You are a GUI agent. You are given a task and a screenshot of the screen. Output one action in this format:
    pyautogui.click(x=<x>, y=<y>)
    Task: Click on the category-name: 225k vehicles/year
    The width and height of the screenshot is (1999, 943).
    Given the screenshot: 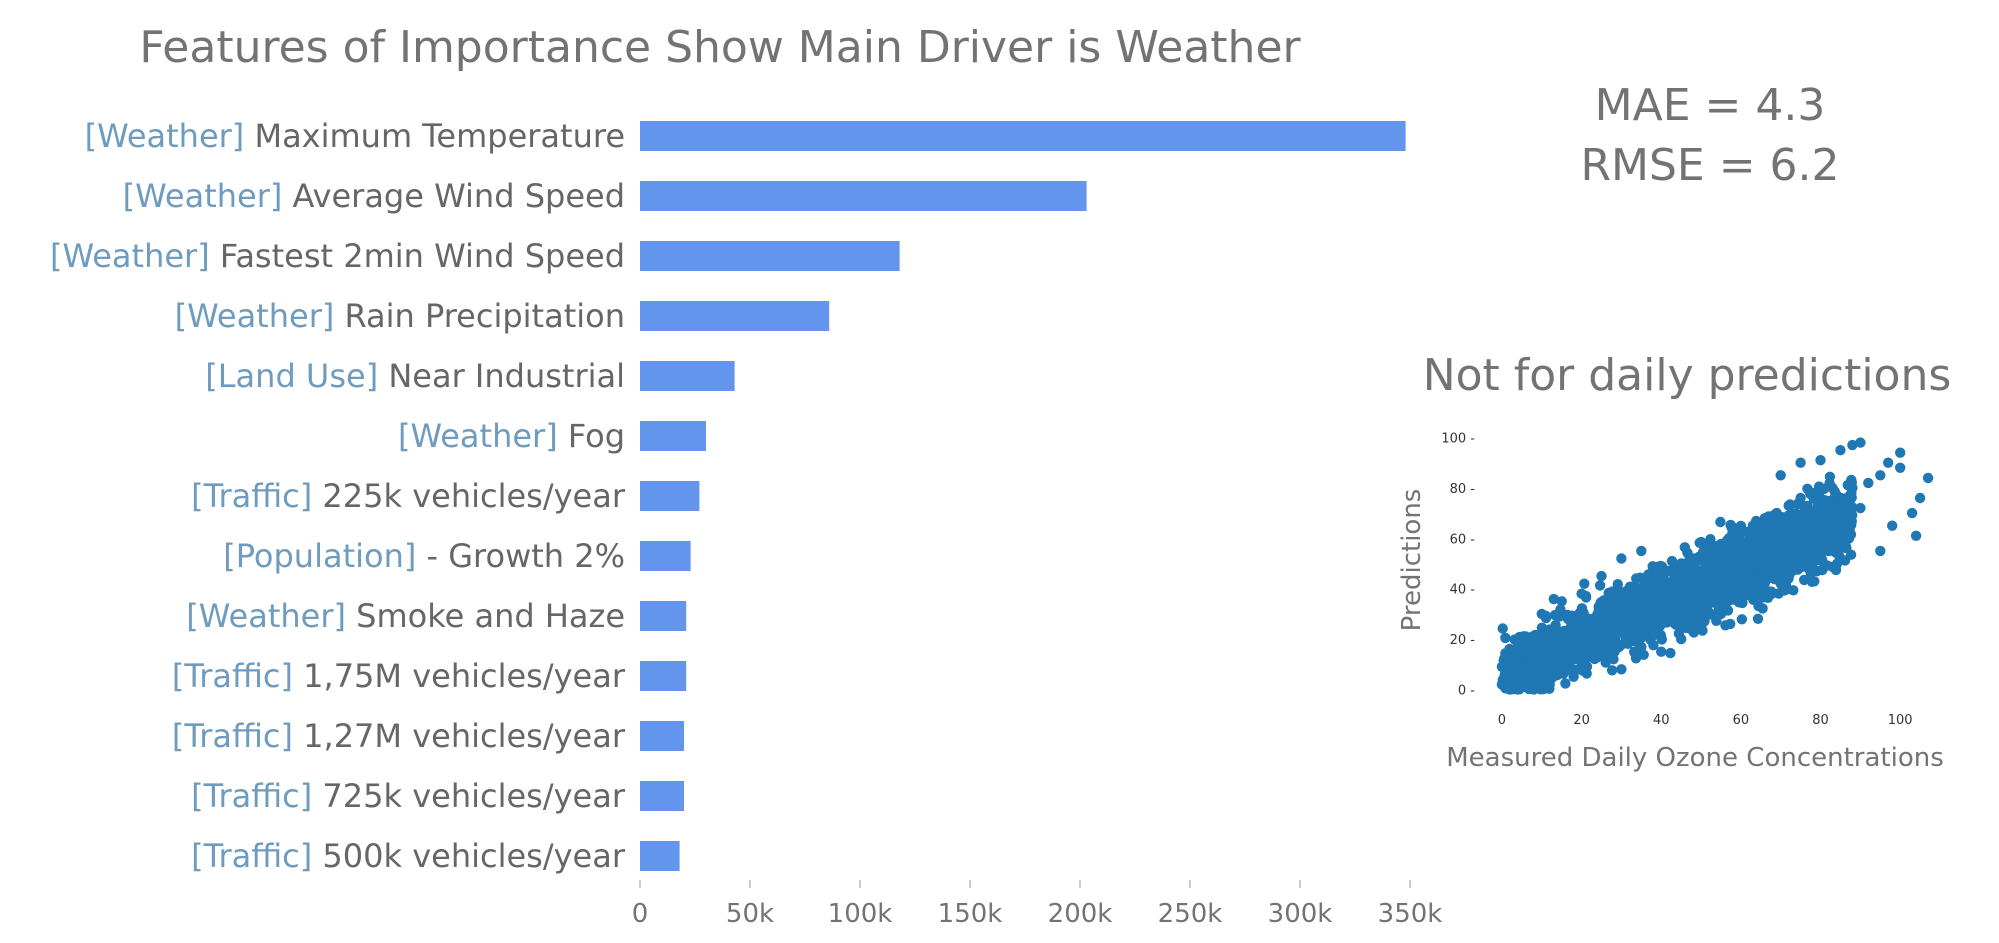 What is the action you would take?
    pyautogui.click(x=473, y=496)
    